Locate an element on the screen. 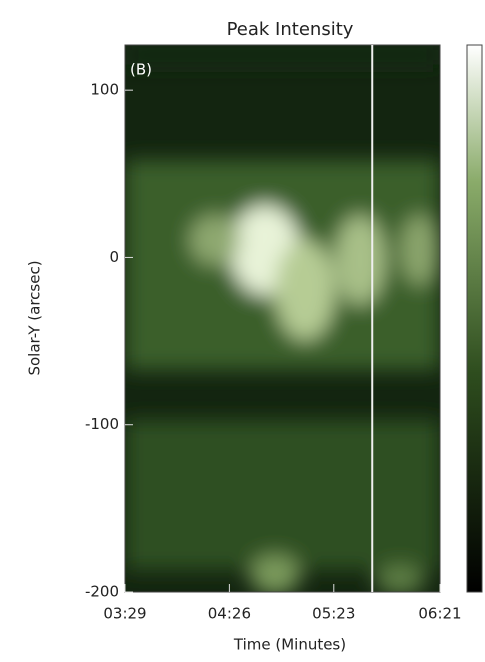 The height and width of the screenshot is (662, 485). x-tick-label: 04:26 is located at coordinates (229, 614).